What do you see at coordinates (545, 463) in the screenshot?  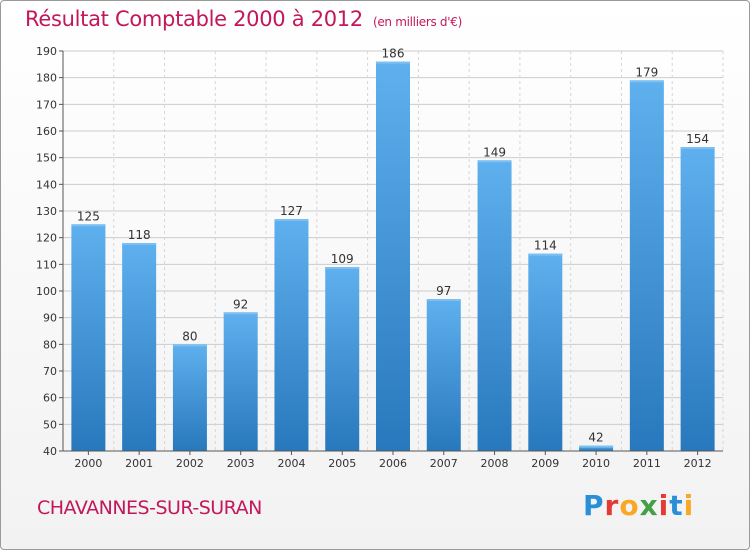 I see `x-tick-label-2009: 2009` at bounding box center [545, 463].